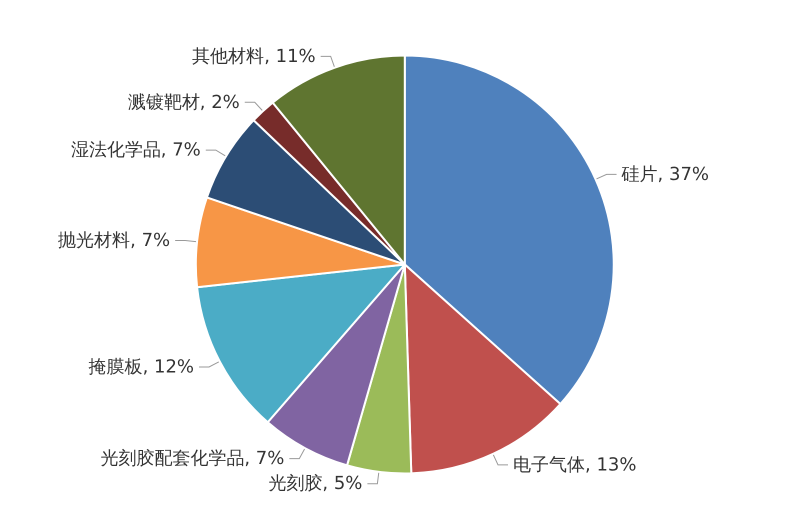 The image size is (800, 529). Describe the element at coordinates (114, 240) in the screenshot. I see `slice-label: 抛光材料, 7%` at that location.